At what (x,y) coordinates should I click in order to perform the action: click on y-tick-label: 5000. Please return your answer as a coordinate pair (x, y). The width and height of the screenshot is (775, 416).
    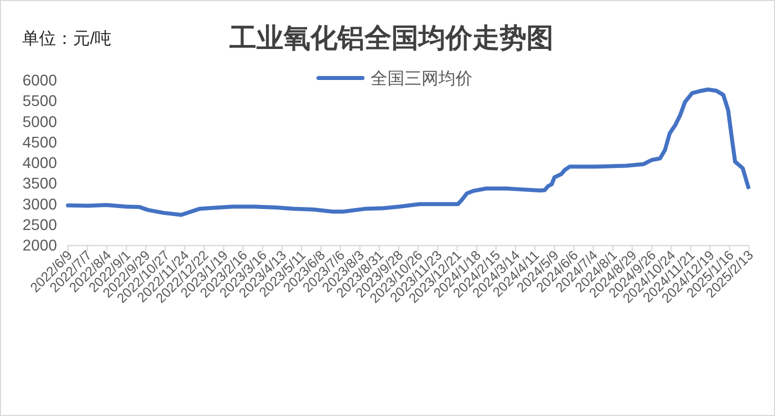
    Looking at the image, I should click on (40, 122).